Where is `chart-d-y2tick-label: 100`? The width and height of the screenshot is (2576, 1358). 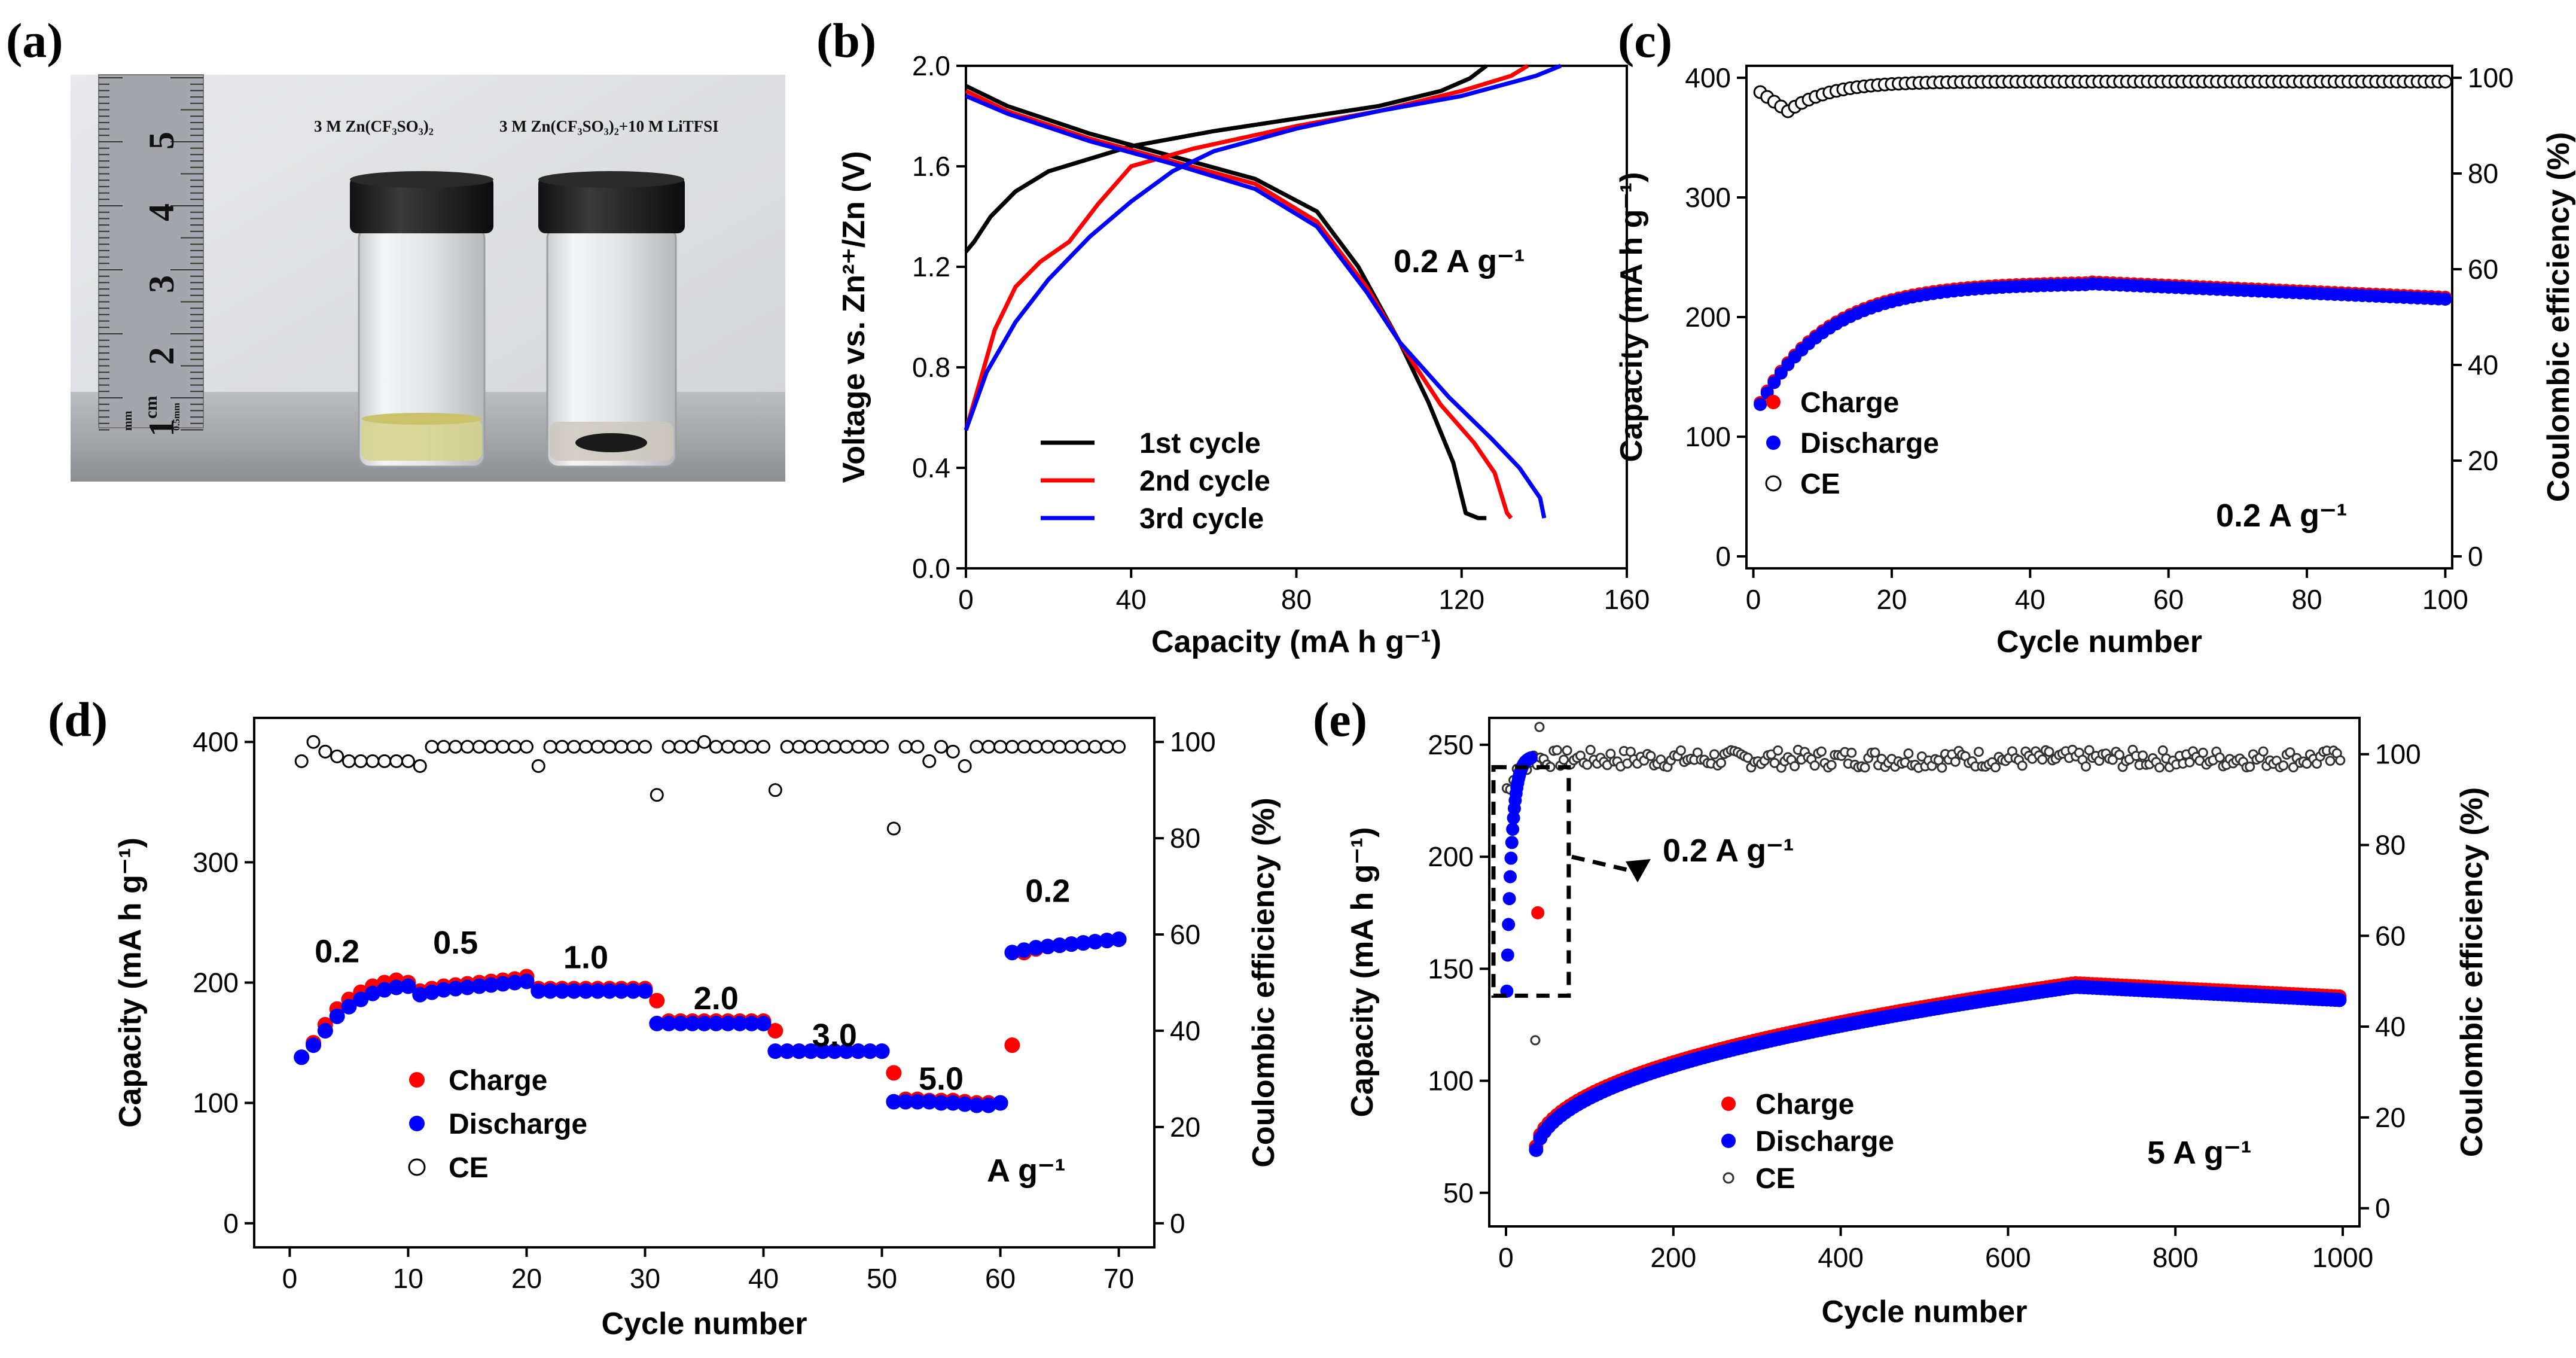 chart-d-y2tick-label: 100 is located at coordinates (1193, 742).